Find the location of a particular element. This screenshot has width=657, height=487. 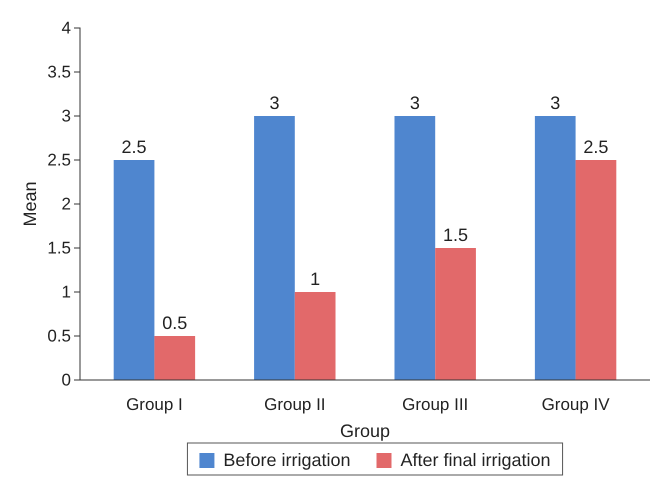

y-tick-label: 0.5 is located at coordinates (59, 336).